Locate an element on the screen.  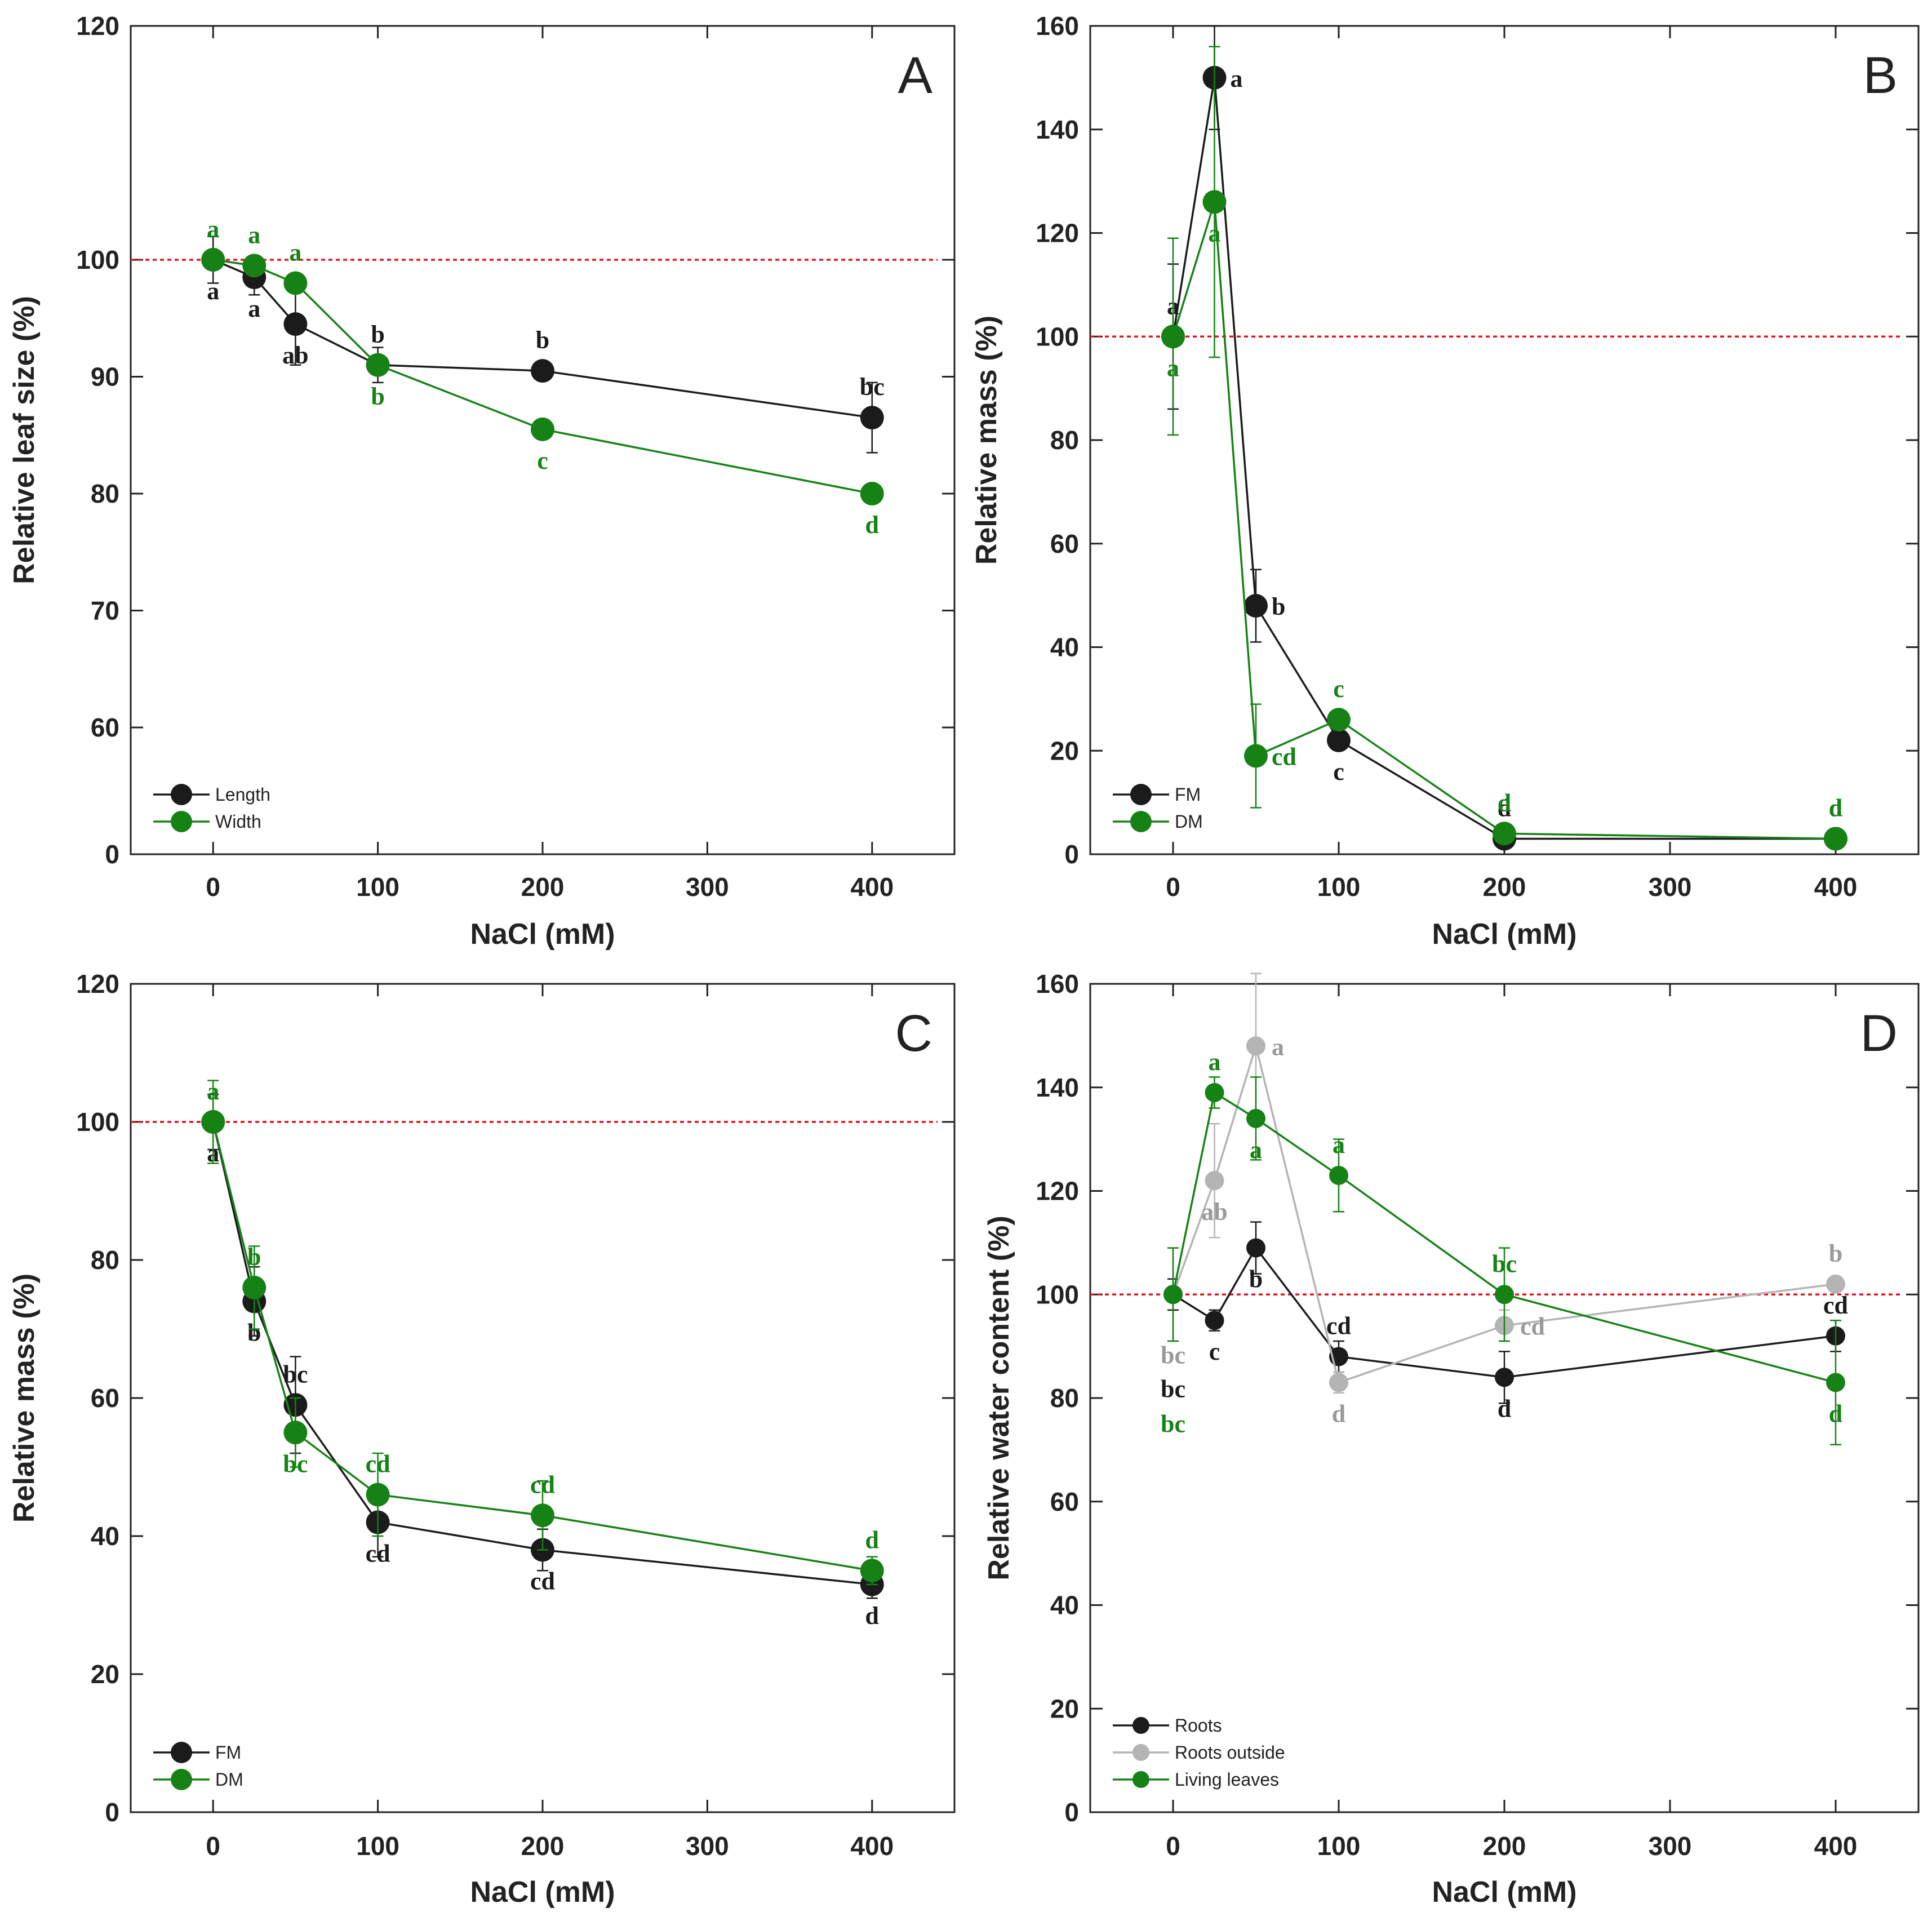
legend: FM DM is located at coordinates (1158, 808).